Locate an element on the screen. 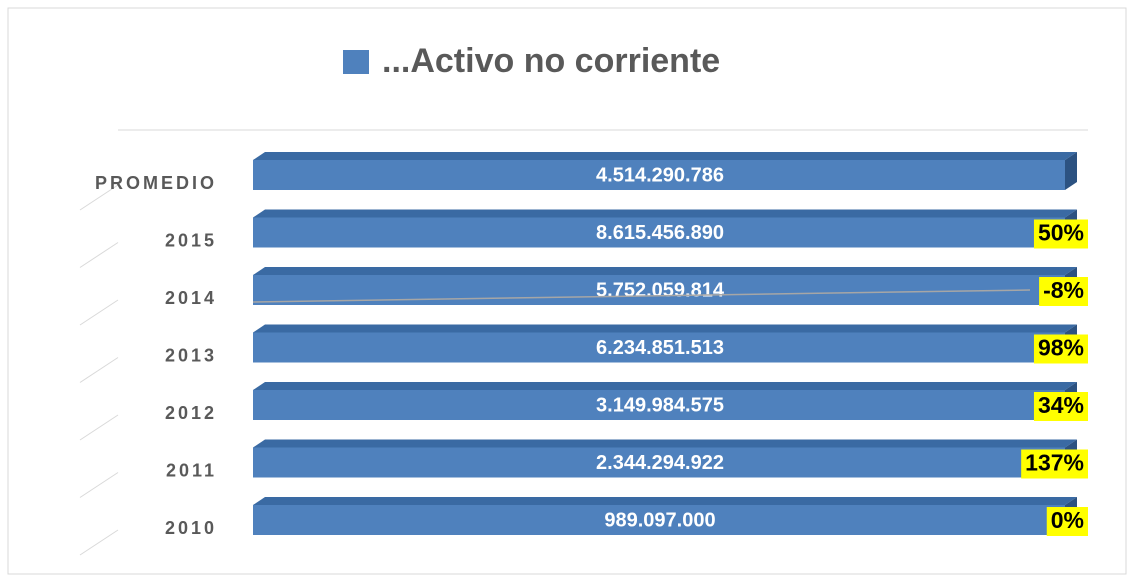  change-label: -8% is located at coordinates (1063, 290).